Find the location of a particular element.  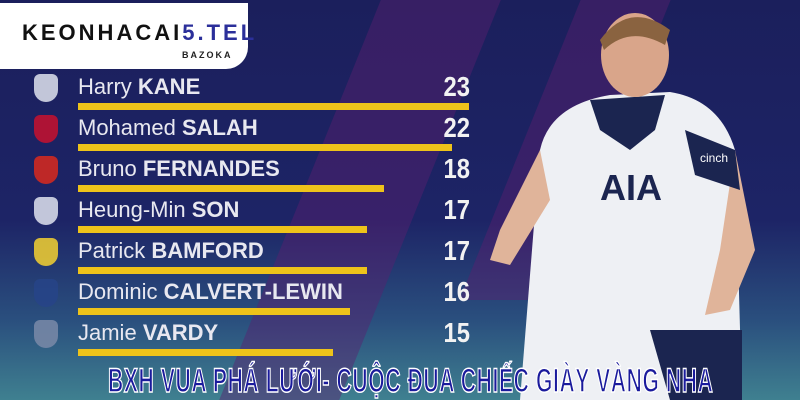

goals-count: 22 is located at coordinates (456, 127).